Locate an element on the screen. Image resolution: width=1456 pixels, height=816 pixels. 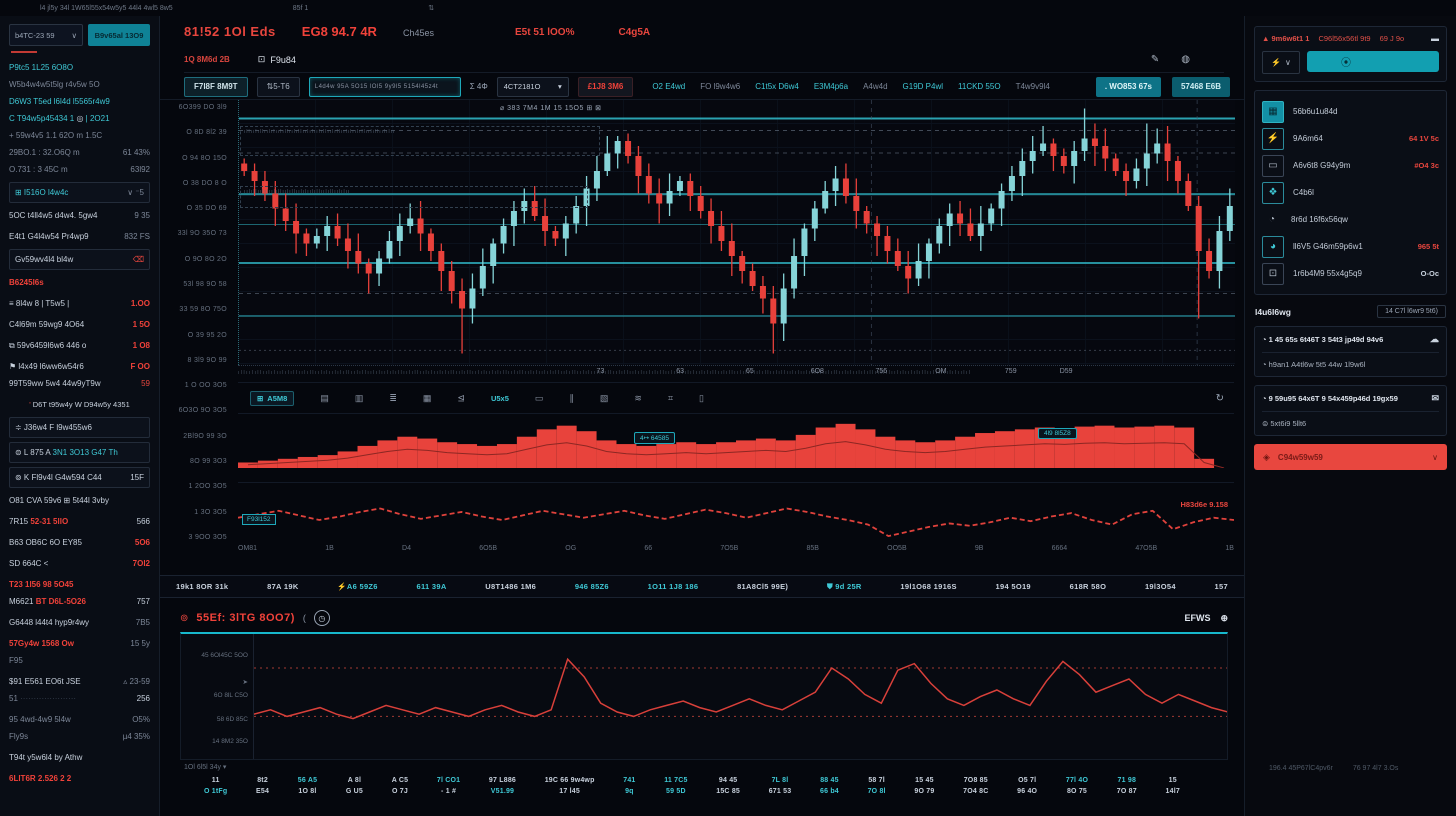
primary-action-button: ⦿ is located at coordinates (1373, 61).